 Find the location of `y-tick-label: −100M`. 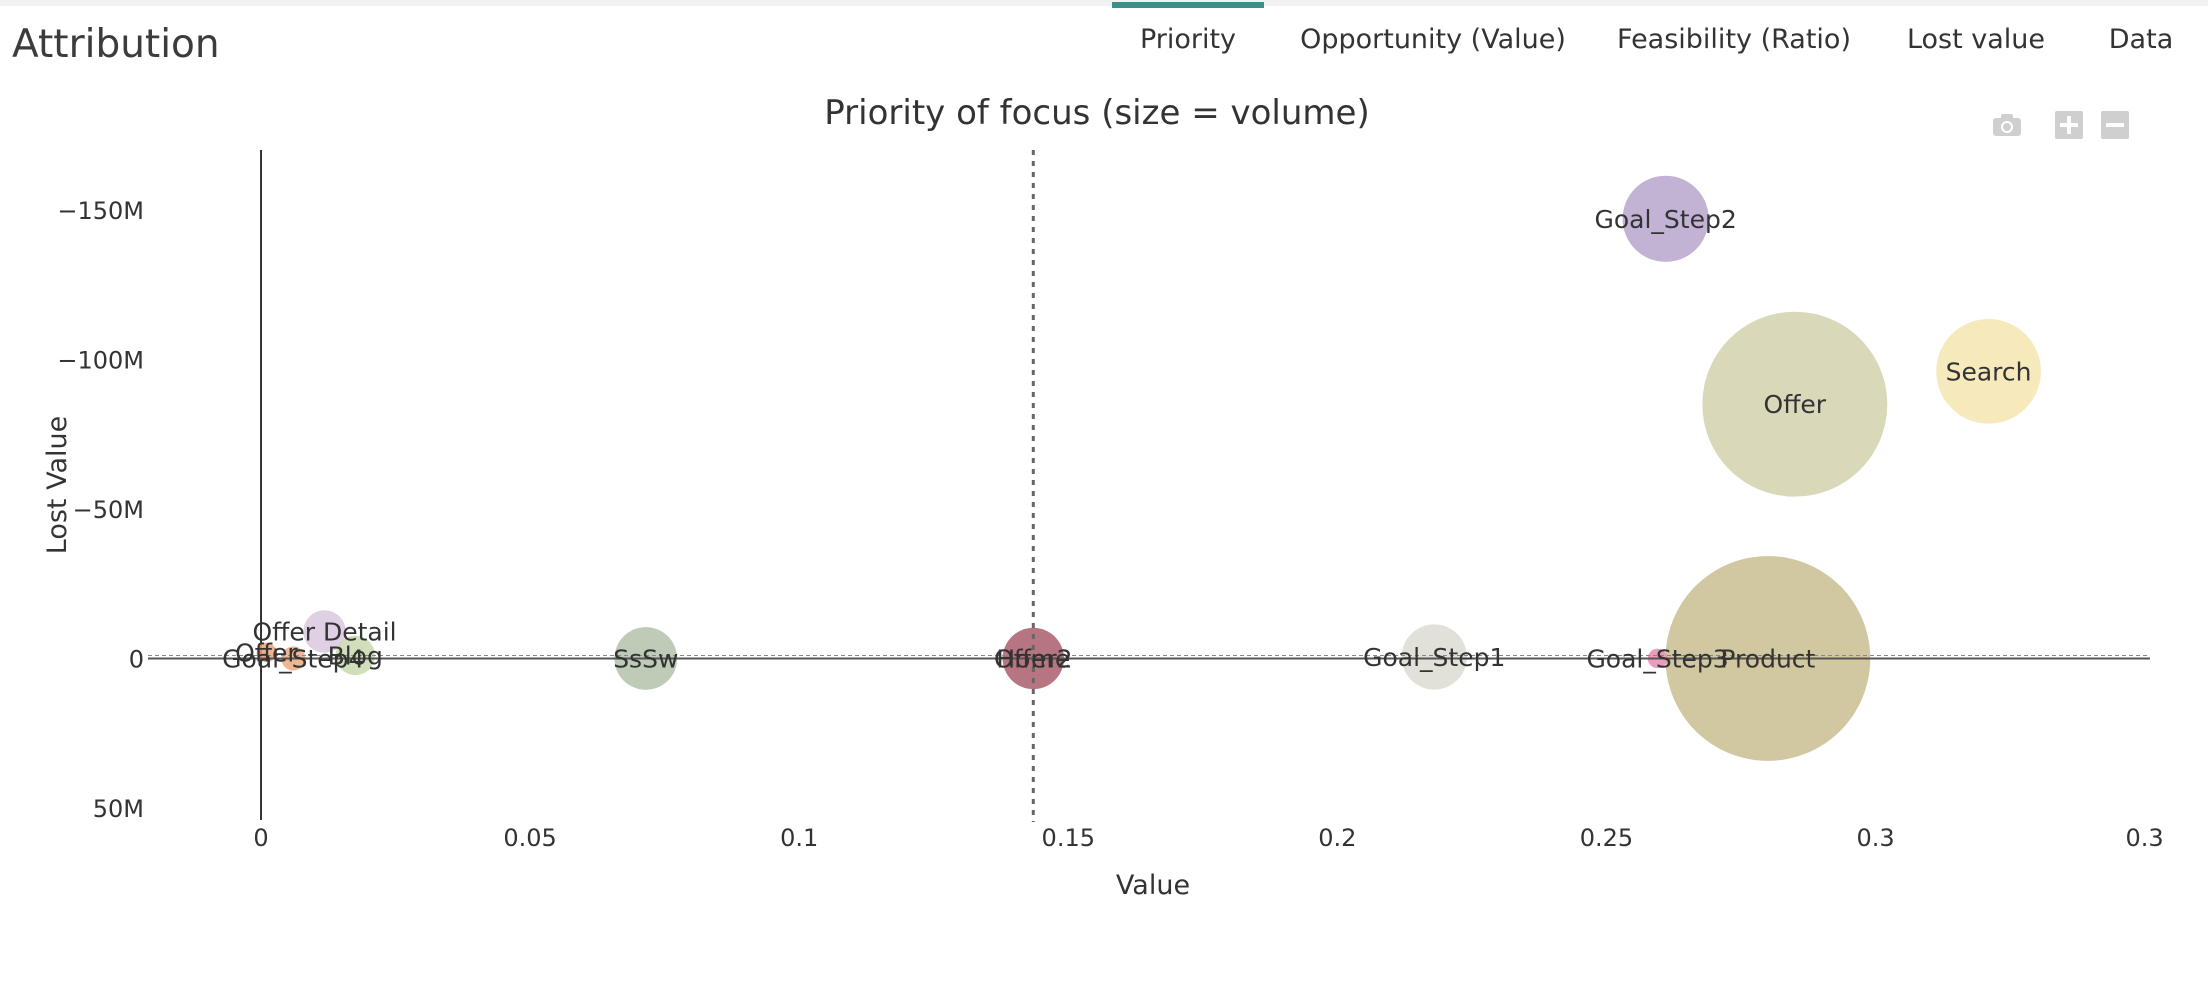

y-tick-label: −100M is located at coordinates (100, 360).